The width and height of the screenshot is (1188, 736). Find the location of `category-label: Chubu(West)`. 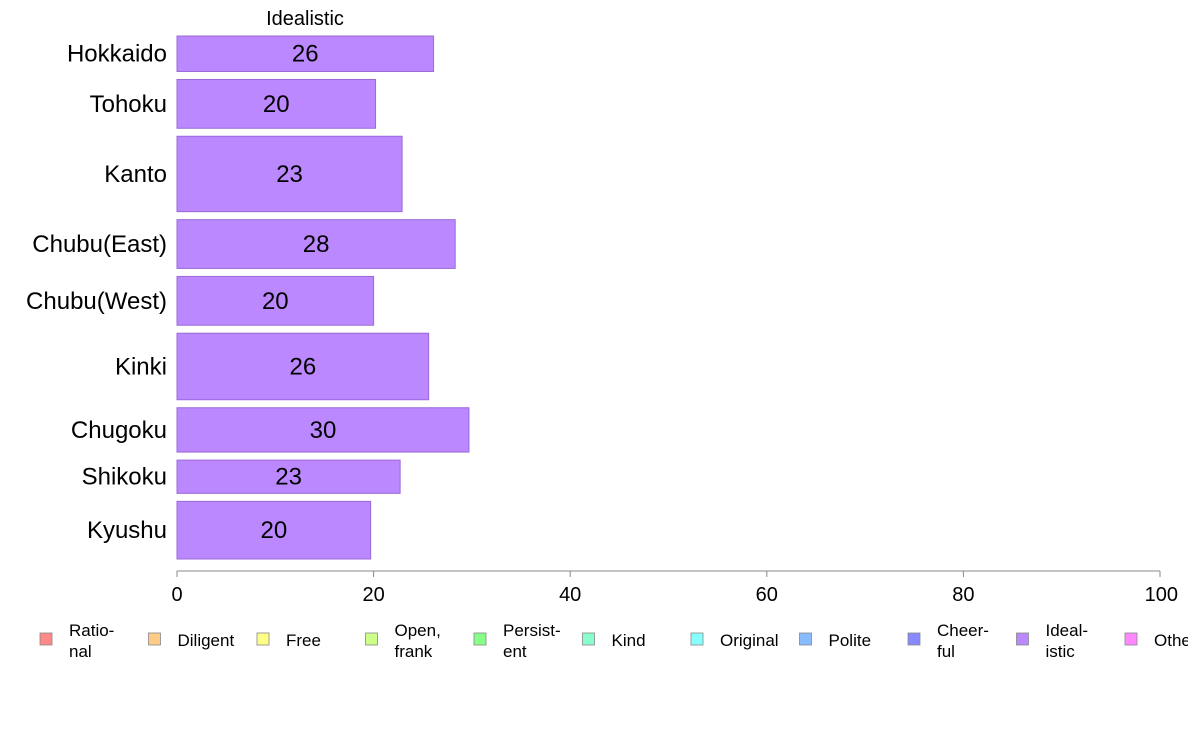

category-label: Chubu(West) is located at coordinates (96, 301).